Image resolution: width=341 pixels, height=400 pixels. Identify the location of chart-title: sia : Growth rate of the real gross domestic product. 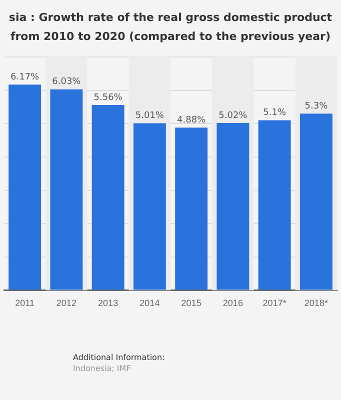
(171, 18).